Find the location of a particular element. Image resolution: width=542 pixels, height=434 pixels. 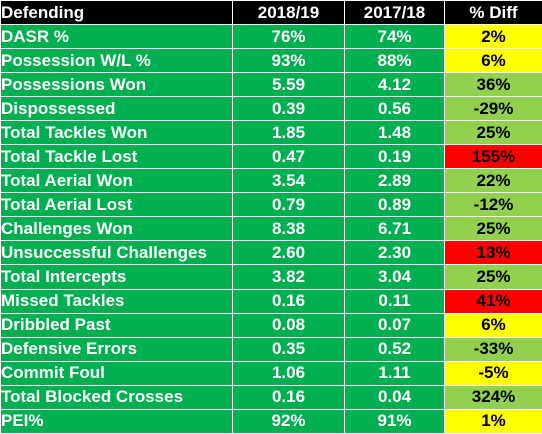

value-2018-19: 0.79 is located at coordinates (288, 205).